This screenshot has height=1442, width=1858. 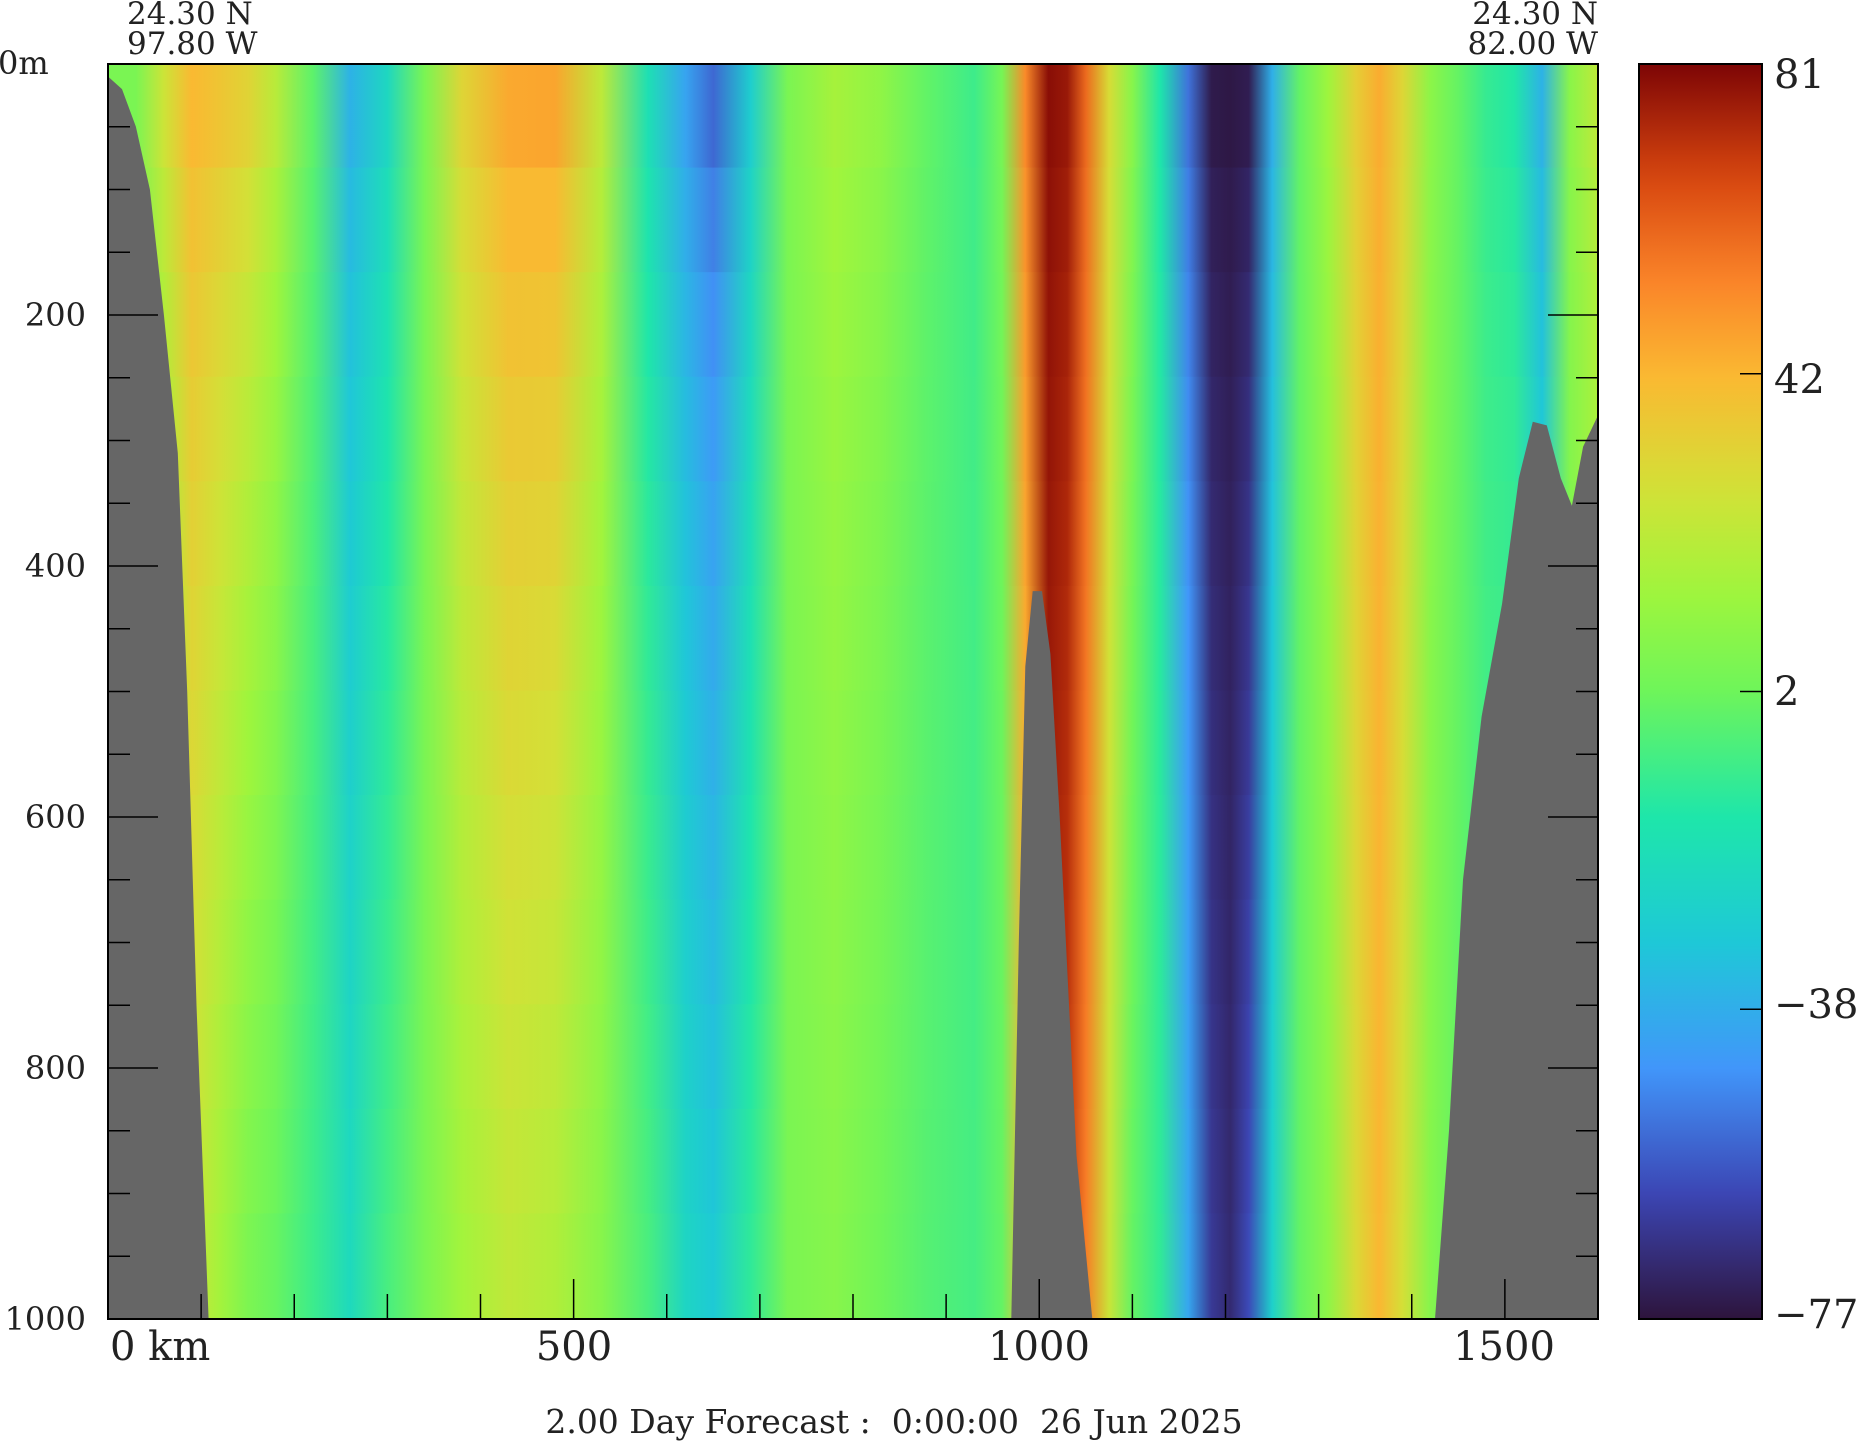 What do you see at coordinates (55, 315) in the screenshot?
I see `y-tick-label-200: 200` at bounding box center [55, 315].